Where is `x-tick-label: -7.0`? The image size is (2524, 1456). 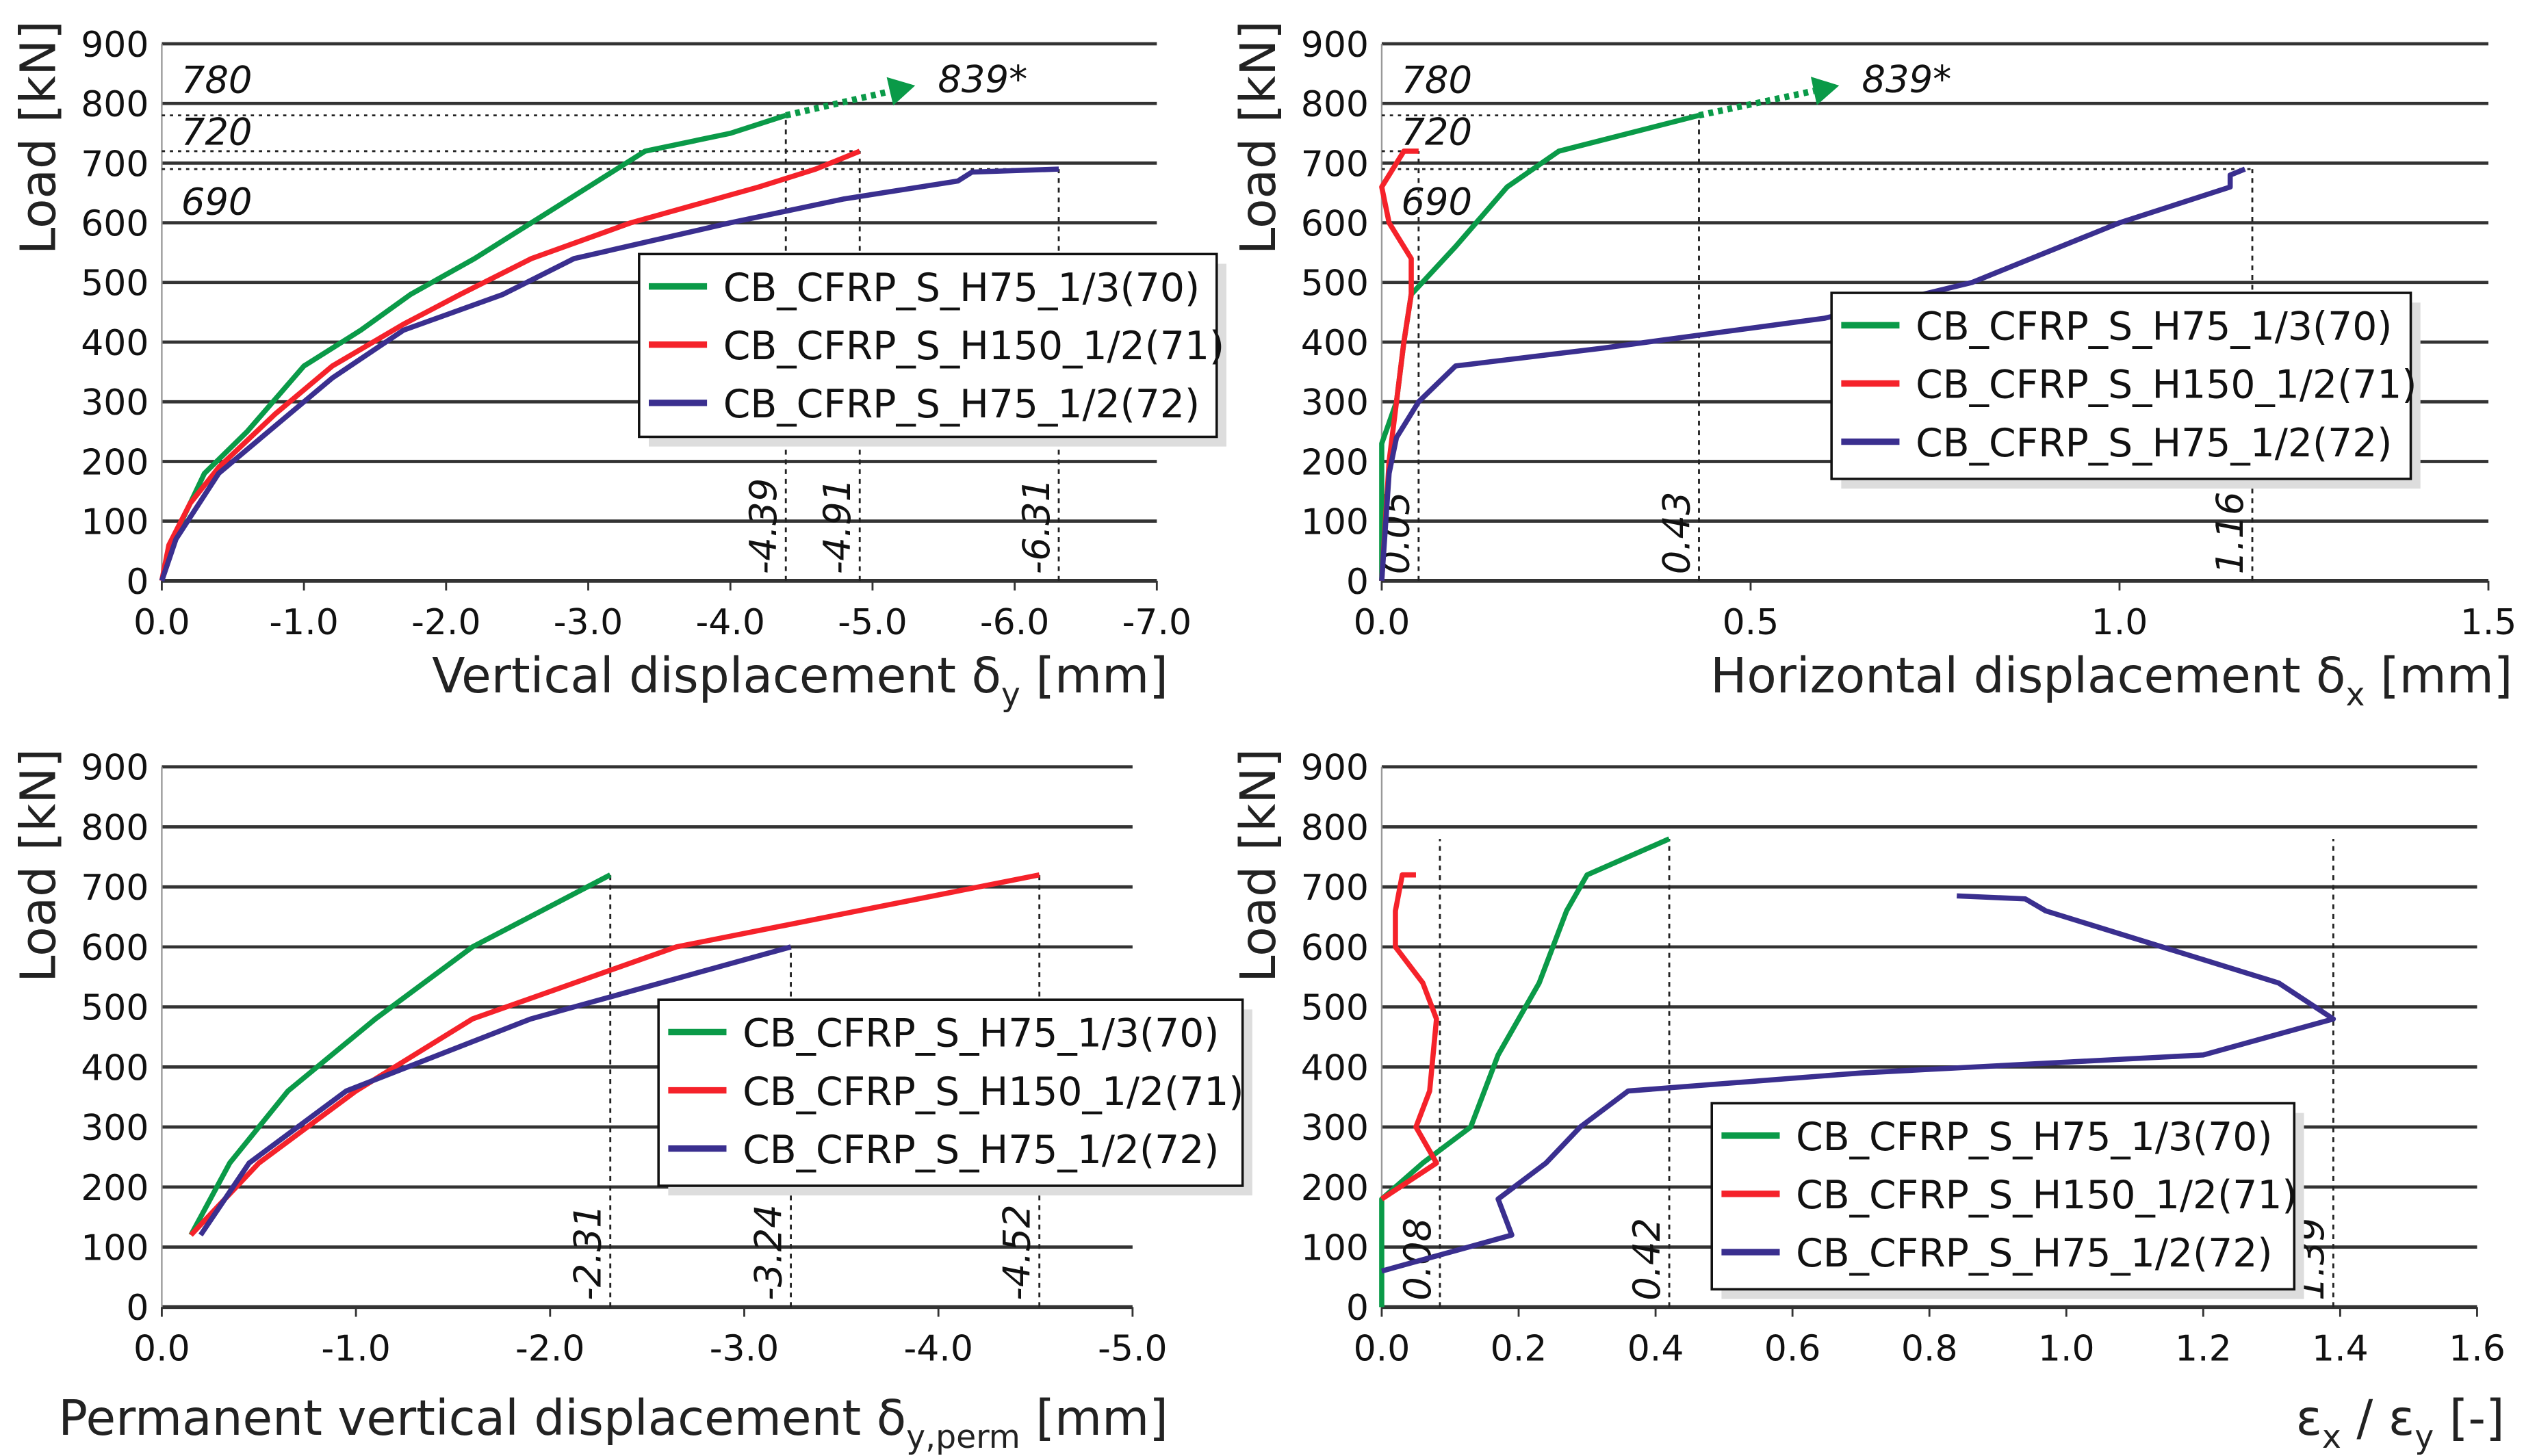
x-tick-label: -7.0 is located at coordinates (1157, 622).